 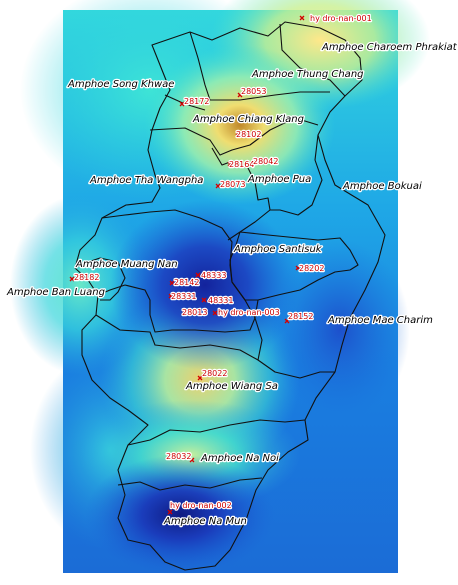 I want to click on border-chiangklang-south, so click(x=234, y=136).